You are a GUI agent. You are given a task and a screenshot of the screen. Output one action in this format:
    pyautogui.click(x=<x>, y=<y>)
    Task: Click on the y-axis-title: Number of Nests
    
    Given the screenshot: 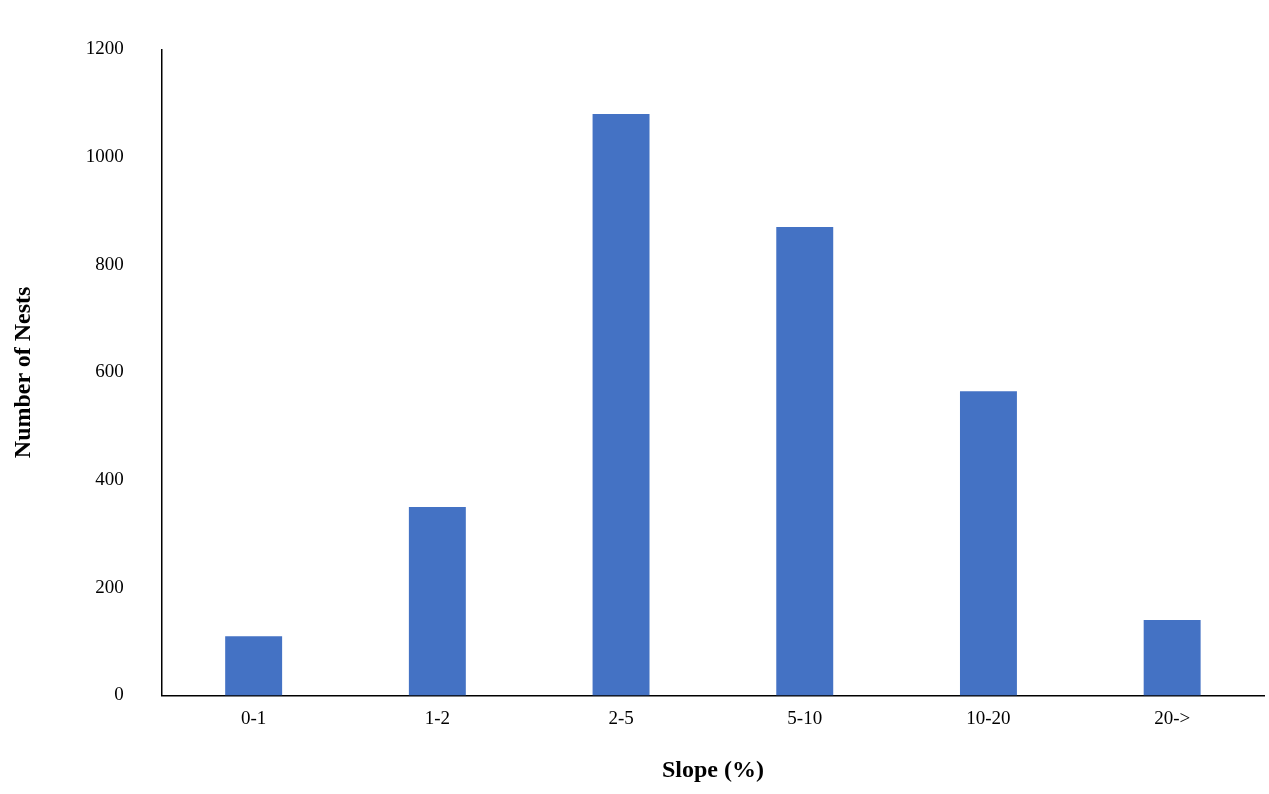 What is the action you would take?
    pyautogui.click(x=21, y=372)
    